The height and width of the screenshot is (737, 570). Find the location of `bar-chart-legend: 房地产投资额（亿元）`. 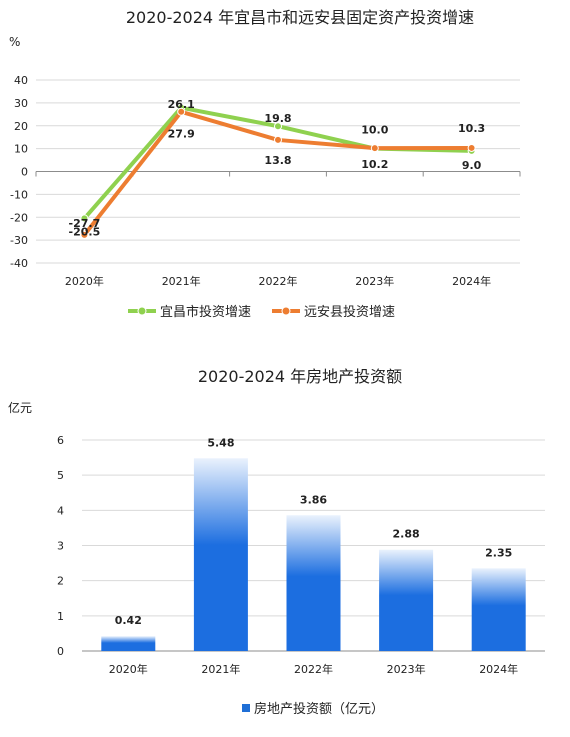

bar-chart-legend: 房地产投资额（亿元） is located at coordinates (313, 709).